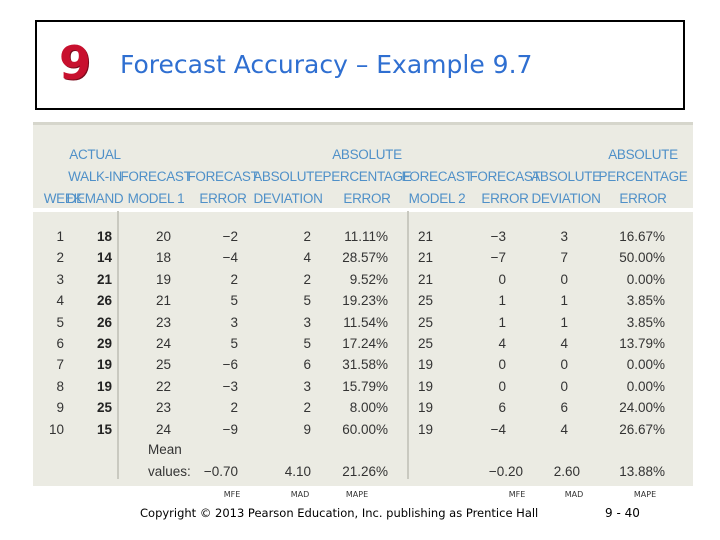 This screenshot has height=540, width=720. I want to click on summary-mad1: 4.10, so click(297, 471).